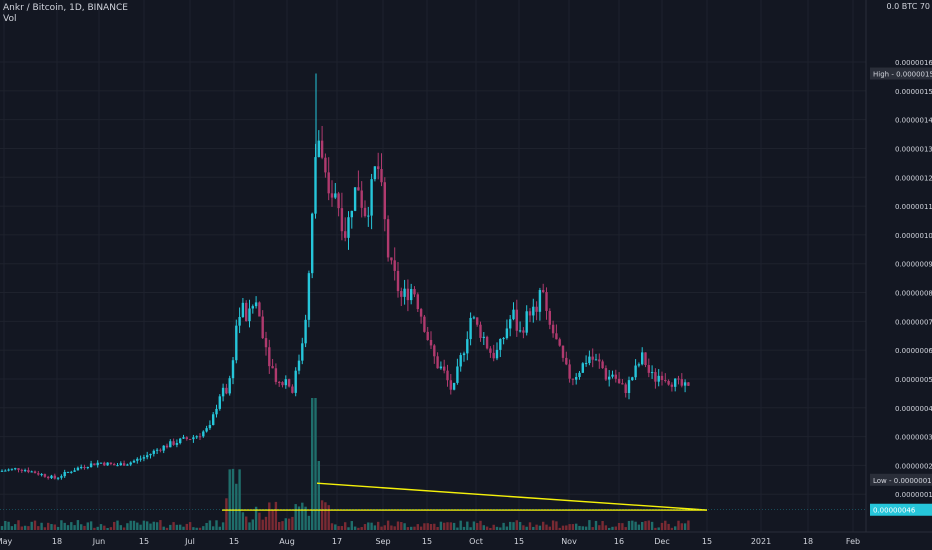 The image size is (932, 550). What do you see at coordinates (476, 541) in the screenshot?
I see `x-tick-label: Oct` at bounding box center [476, 541].